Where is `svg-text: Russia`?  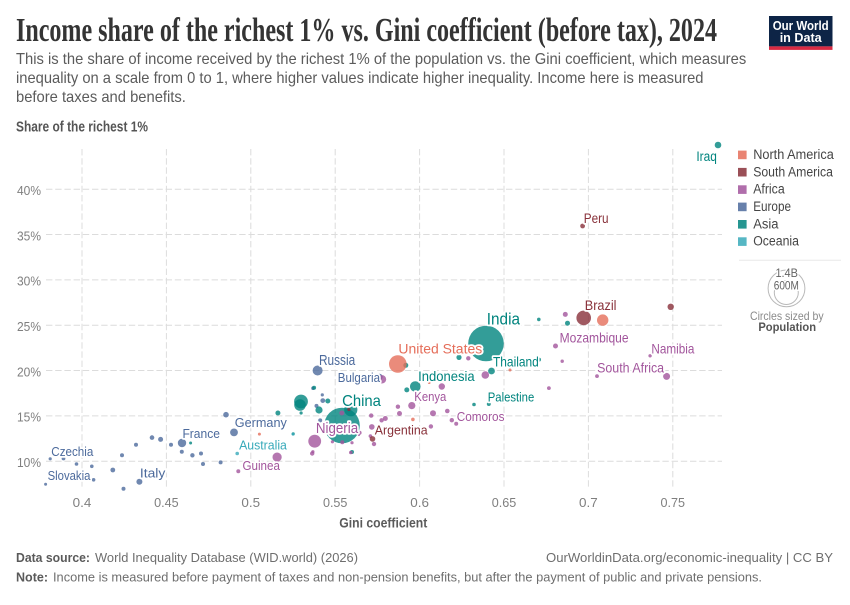 svg-text: Russia is located at coordinates (337, 360).